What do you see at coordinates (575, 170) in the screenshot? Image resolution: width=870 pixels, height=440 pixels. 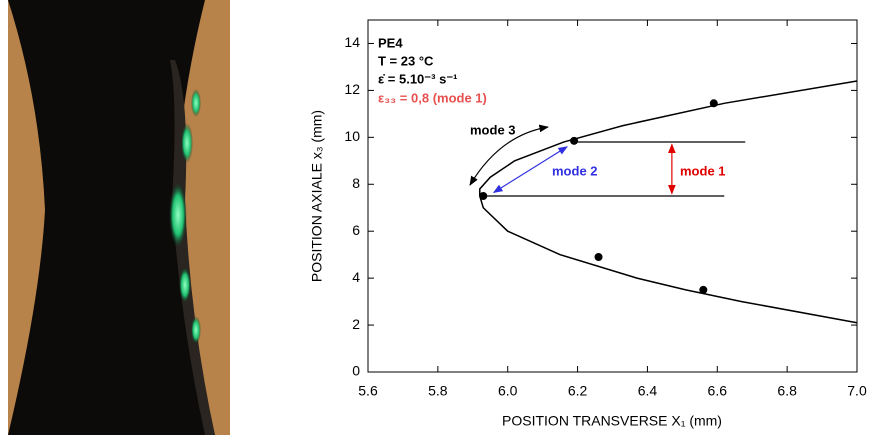 I see `annotation: mode 2` at bounding box center [575, 170].